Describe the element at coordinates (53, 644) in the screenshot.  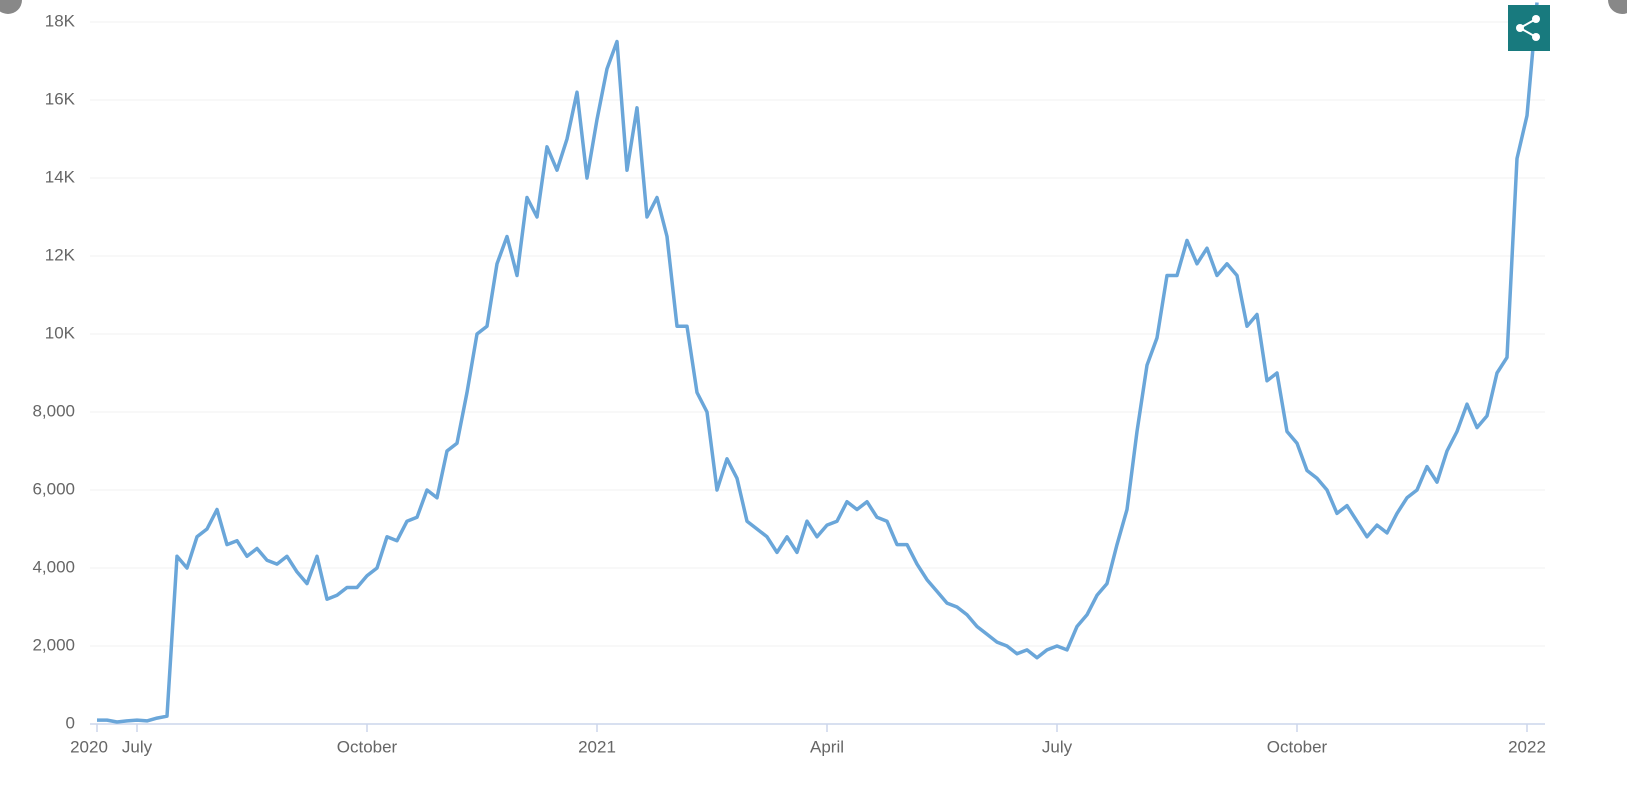
I see `y-tick-label: 2,000` at that location.